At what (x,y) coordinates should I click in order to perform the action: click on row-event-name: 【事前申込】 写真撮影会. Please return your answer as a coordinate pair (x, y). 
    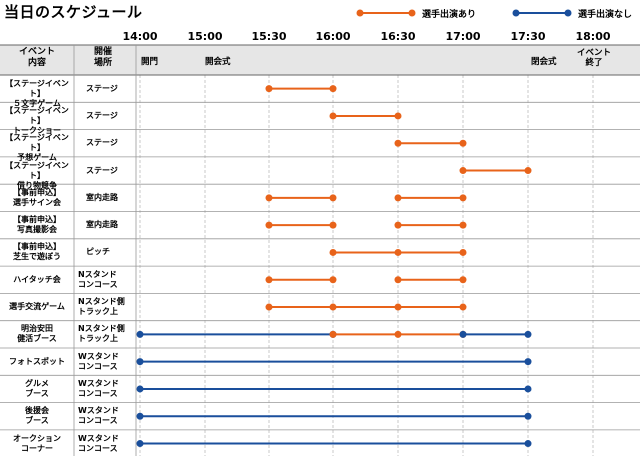
    Looking at the image, I should click on (37, 225).